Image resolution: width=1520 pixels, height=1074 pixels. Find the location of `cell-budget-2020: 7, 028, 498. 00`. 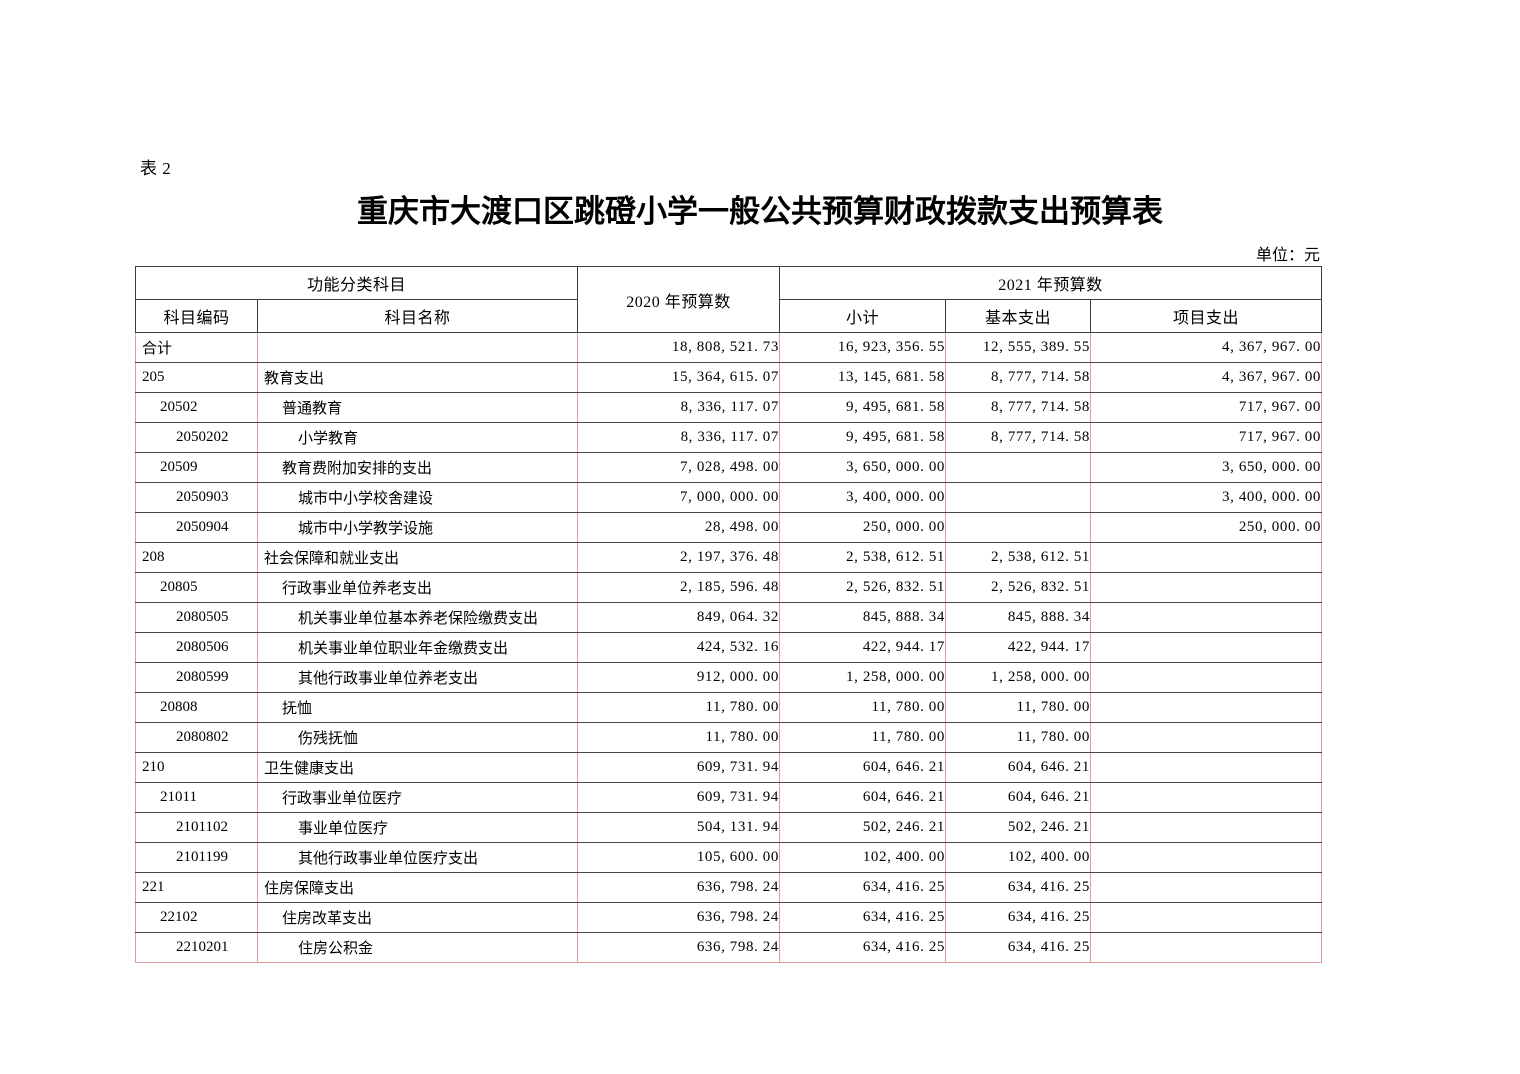

cell-budget-2020: 7, 028, 498. 00 is located at coordinates (679, 467).